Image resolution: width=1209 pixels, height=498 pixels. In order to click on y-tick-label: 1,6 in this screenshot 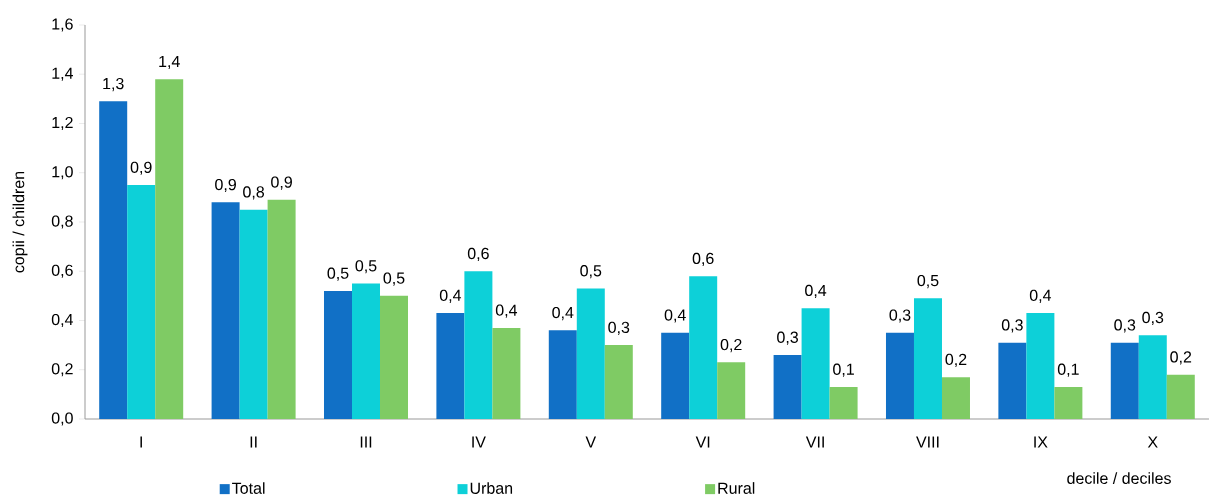, I will do `click(62, 25)`.